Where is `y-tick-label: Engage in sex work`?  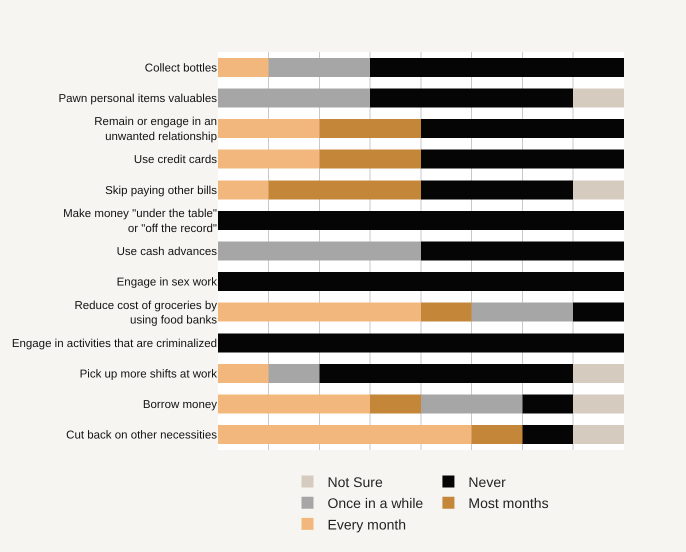
y-tick-label: Engage in sex work is located at coordinates (167, 282).